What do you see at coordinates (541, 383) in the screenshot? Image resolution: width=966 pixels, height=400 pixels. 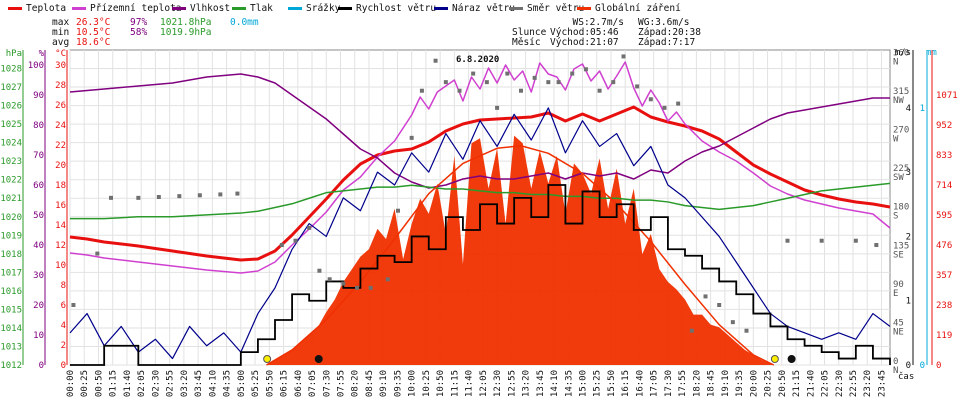 I see `x-tick-label: 13:45` at bounding box center [541, 383].